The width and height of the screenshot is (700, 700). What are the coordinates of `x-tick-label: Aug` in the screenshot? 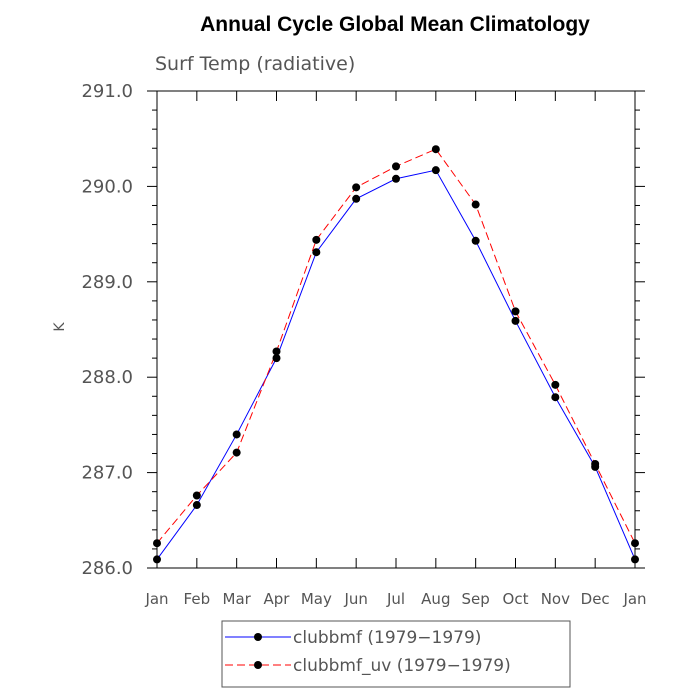 It's located at (435, 599).